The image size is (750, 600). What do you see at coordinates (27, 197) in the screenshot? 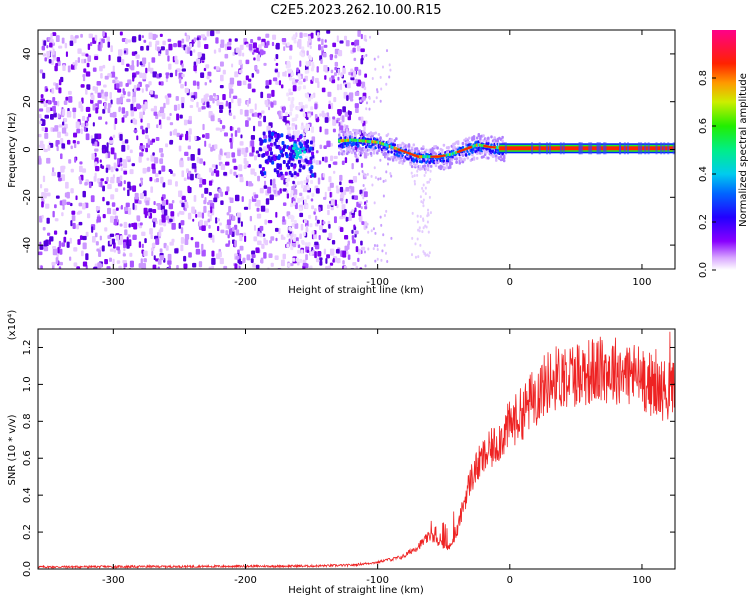
I see `heatmap-y-tick-label: -20` at bounding box center [27, 197].